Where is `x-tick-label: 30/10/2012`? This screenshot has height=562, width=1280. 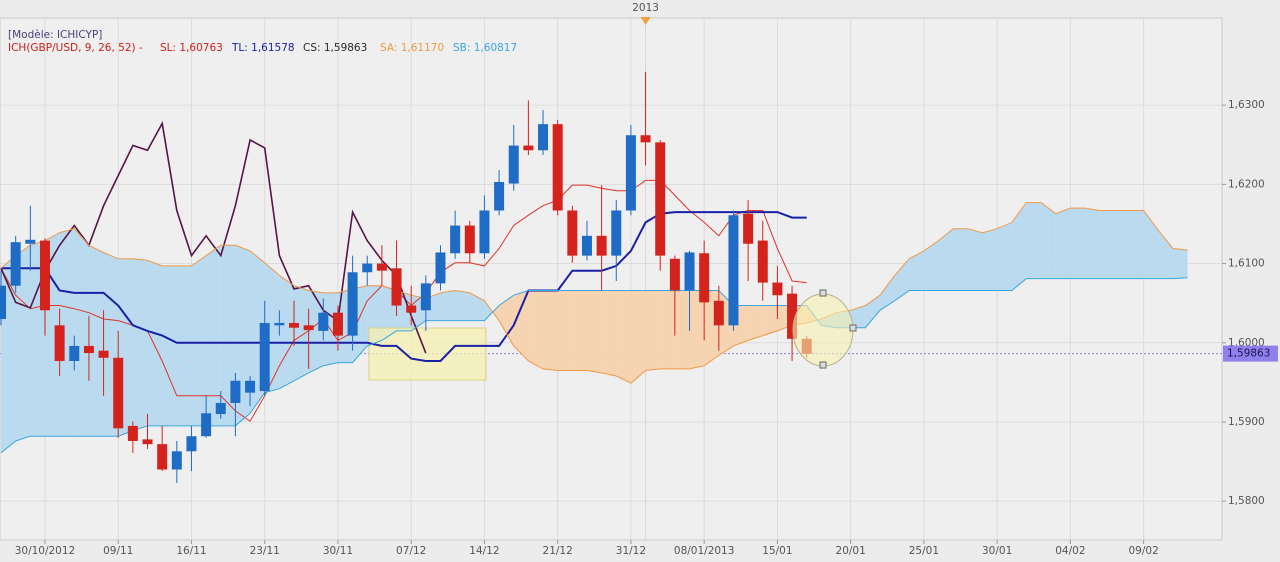 x-tick-label: 30/10/2012 is located at coordinates (45, 551).